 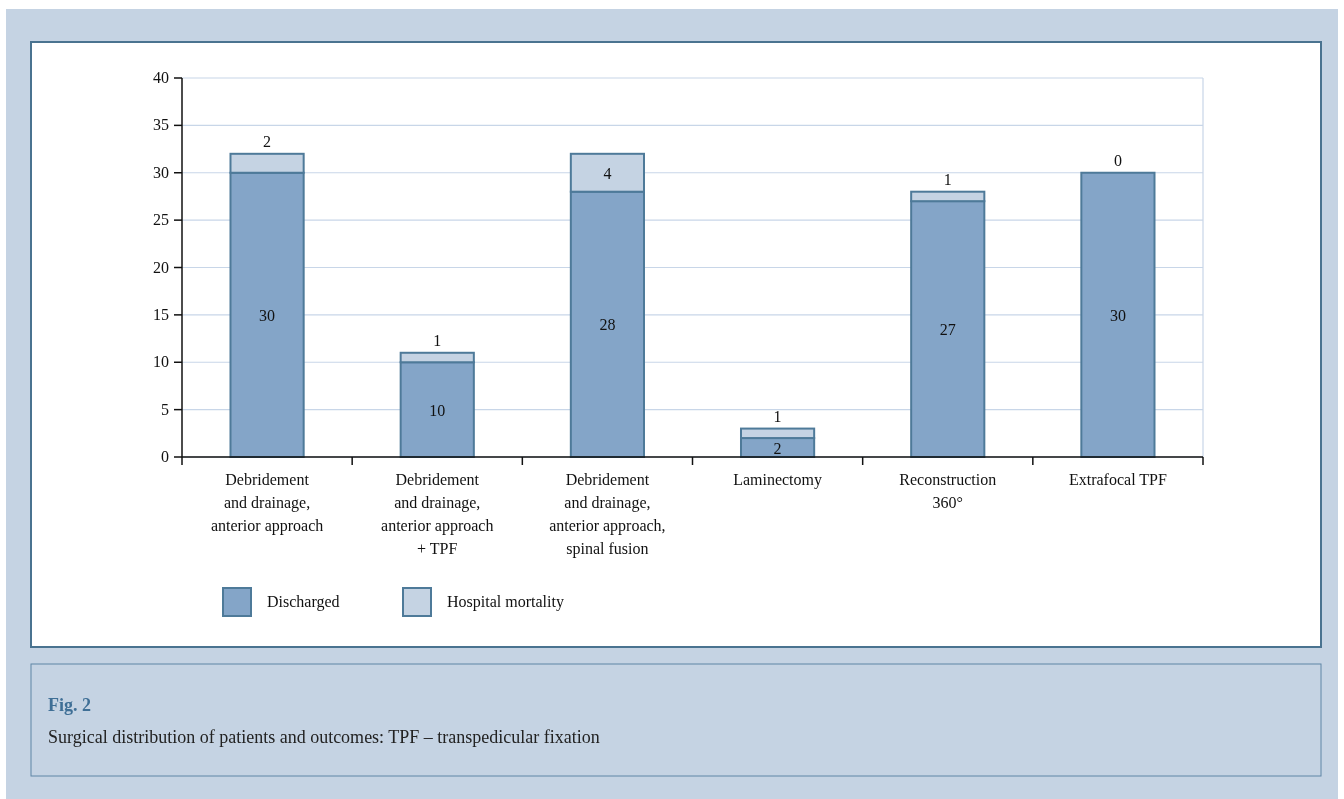 I want to click on y-tick-label: 10, so click(x=161, y=362).